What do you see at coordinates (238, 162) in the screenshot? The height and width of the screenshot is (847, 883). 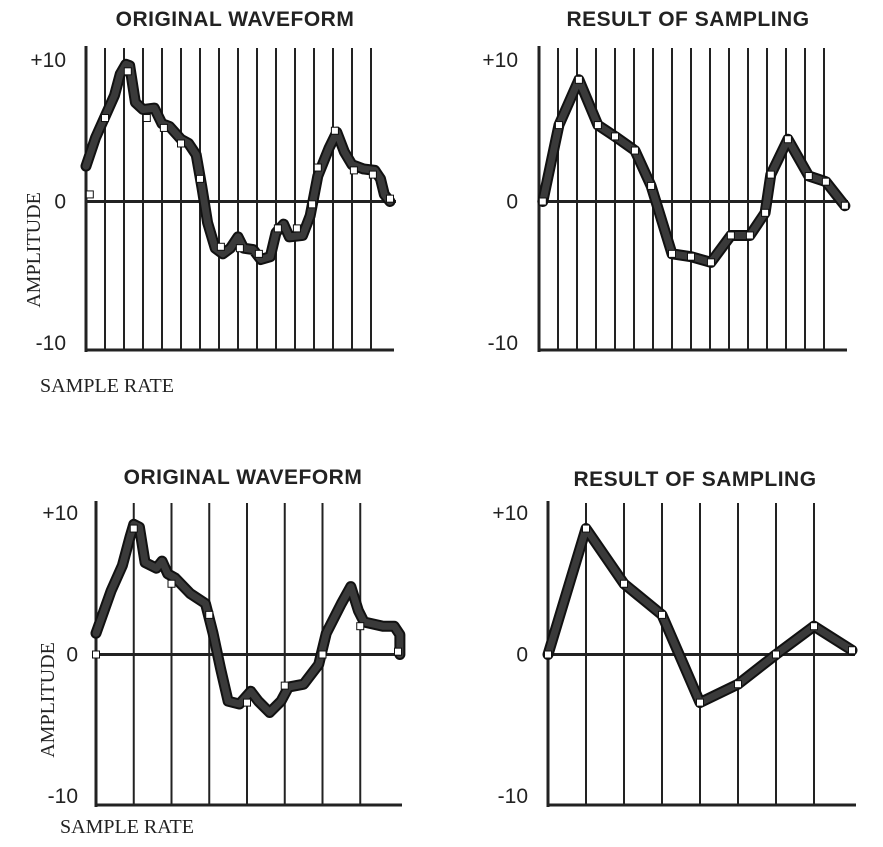 I see `waveform-line` at bounding box center [238, 162].